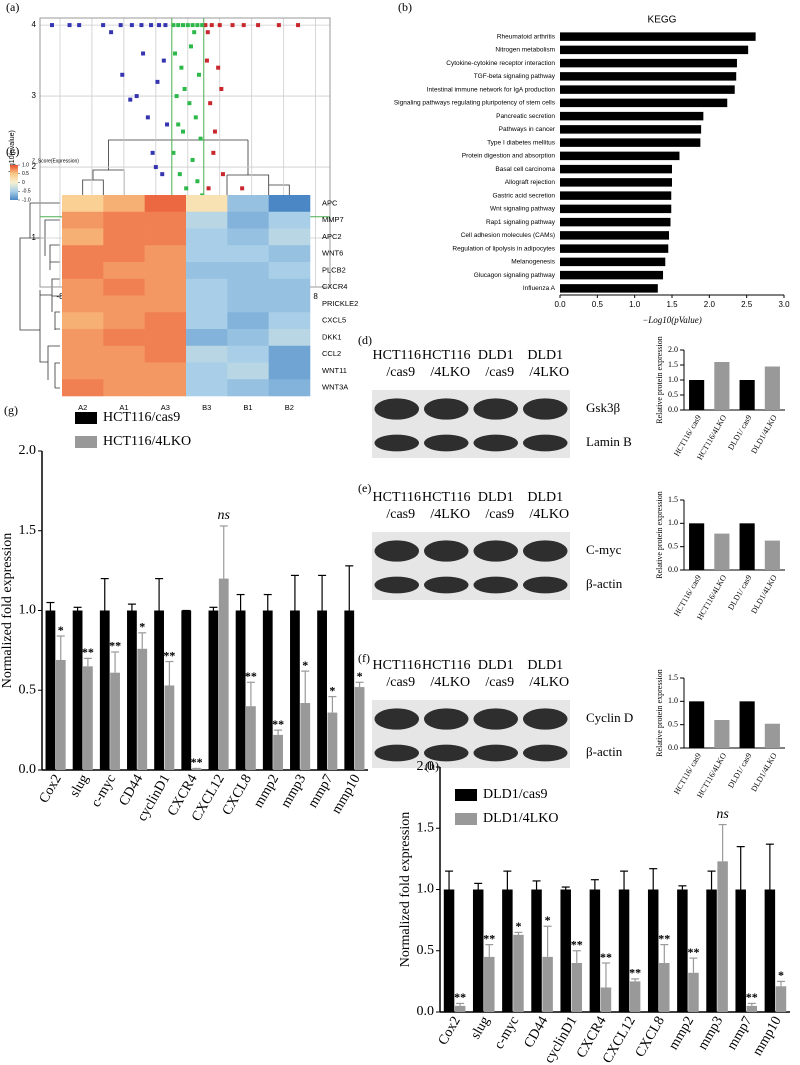 The width and height of the screenshot is (800, 1065). Describe the element at coordinates (525, 50) in the screenshot. I see `category-label: Nitrogen metabolism` at that location.